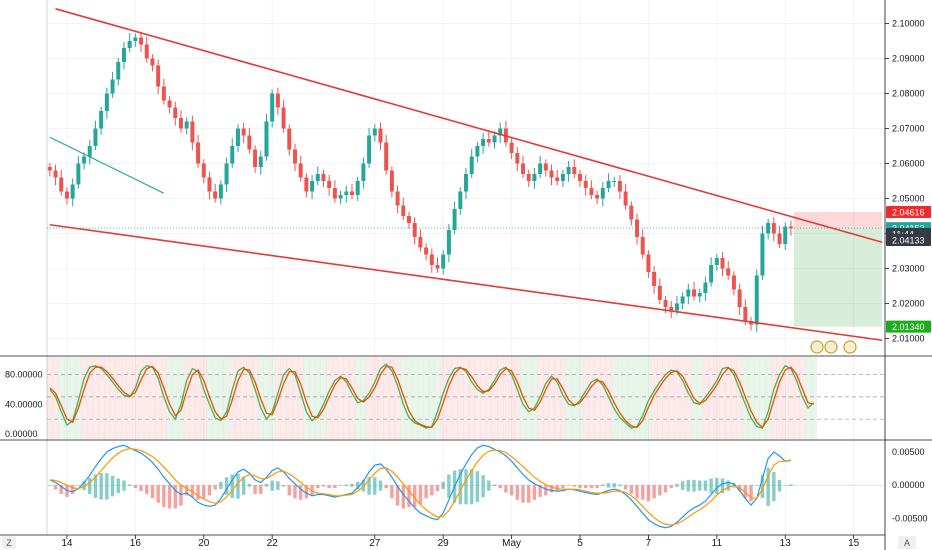  Describe the element at coordinates (831, 347) in the screenshot. I see `flag-uk-icon` at that location.